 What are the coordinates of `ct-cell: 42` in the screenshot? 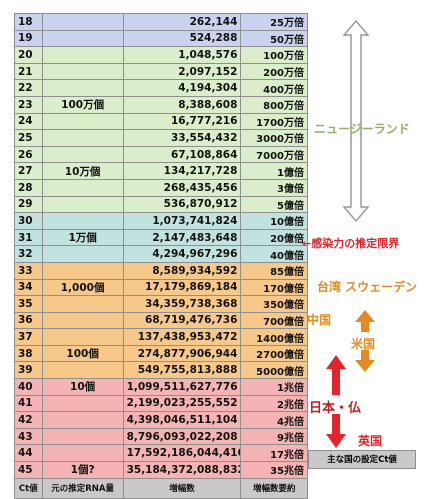 It's located at (28, 420).